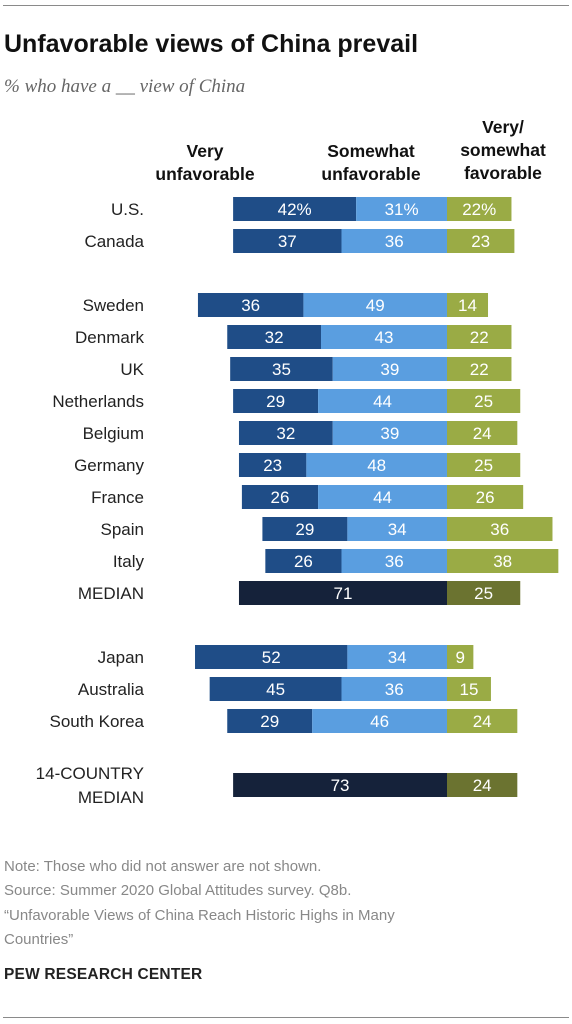 Image resolution: width=572 pixels, height=1024 pixels. I want to click on bar-somewhat-unfavorable-sweden, so click(375, 305).